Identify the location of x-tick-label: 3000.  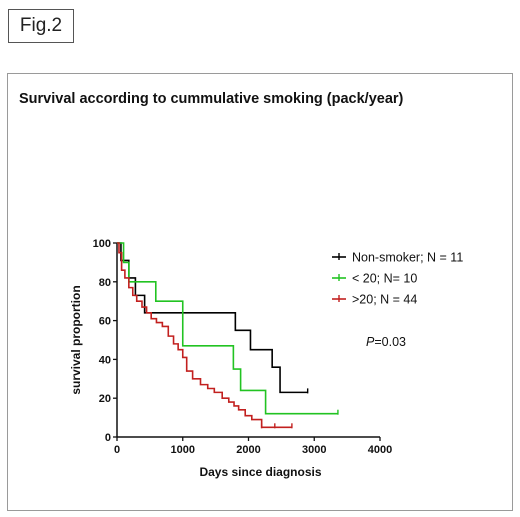
(314, 450).